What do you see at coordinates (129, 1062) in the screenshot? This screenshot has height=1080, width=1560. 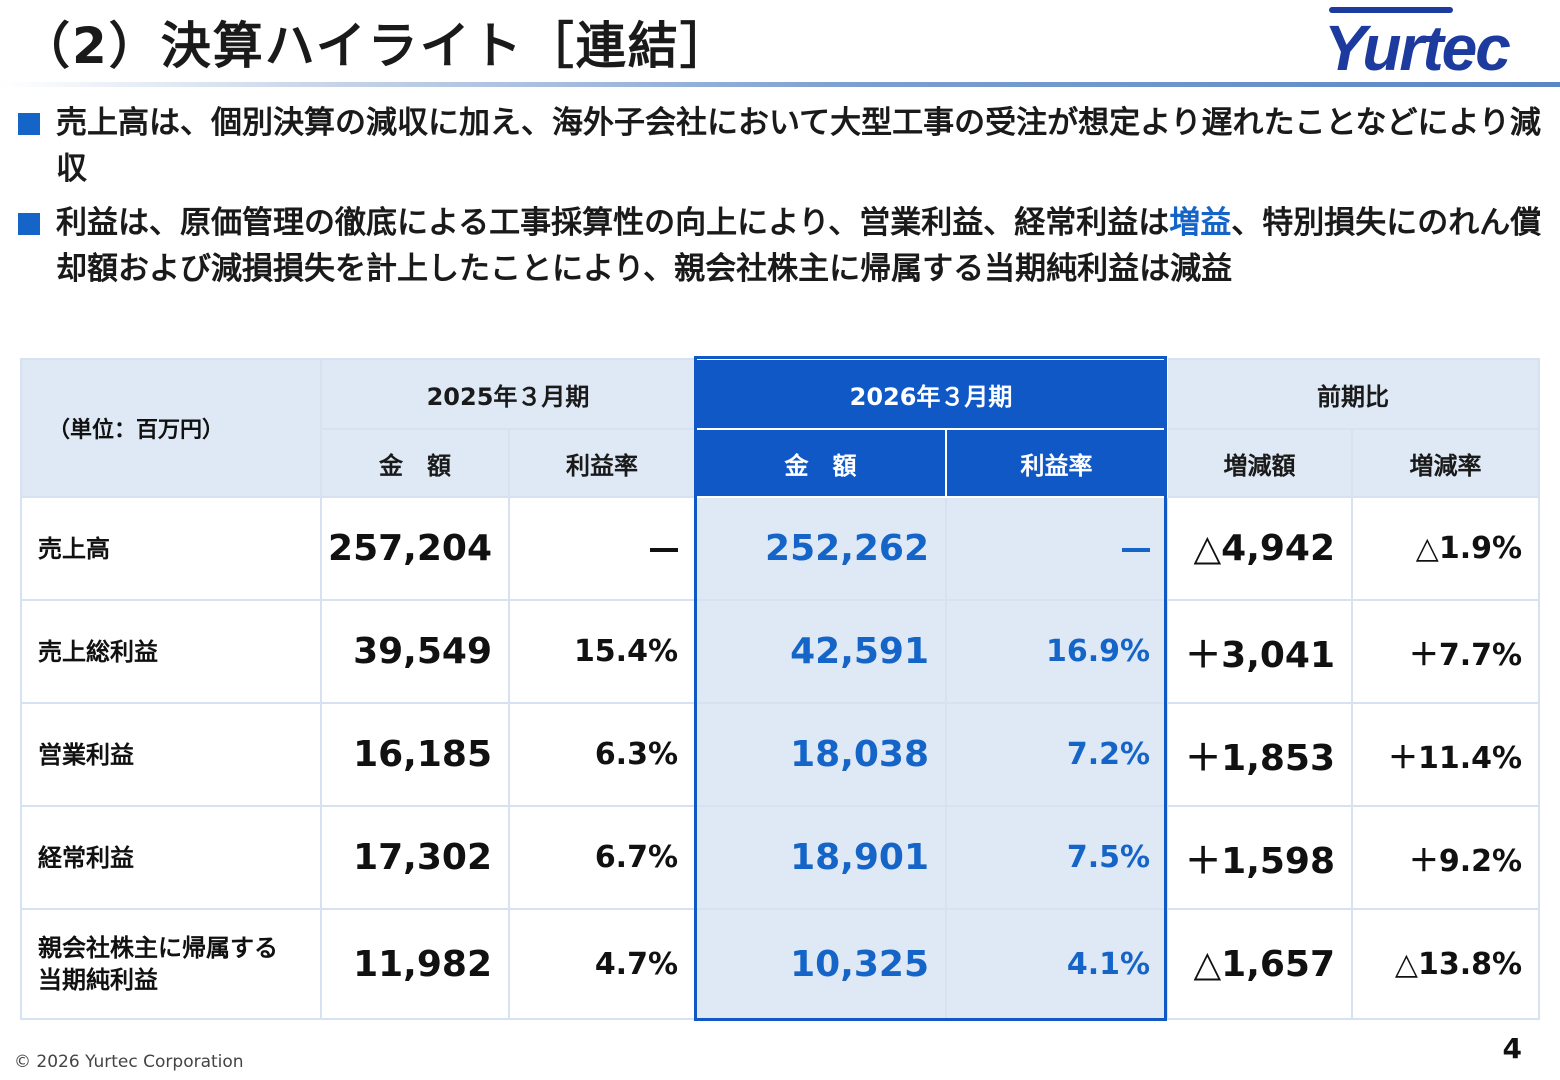 I see `copyright: © 2026 Yurtec Corporation` at bounding box center [129, 1062].